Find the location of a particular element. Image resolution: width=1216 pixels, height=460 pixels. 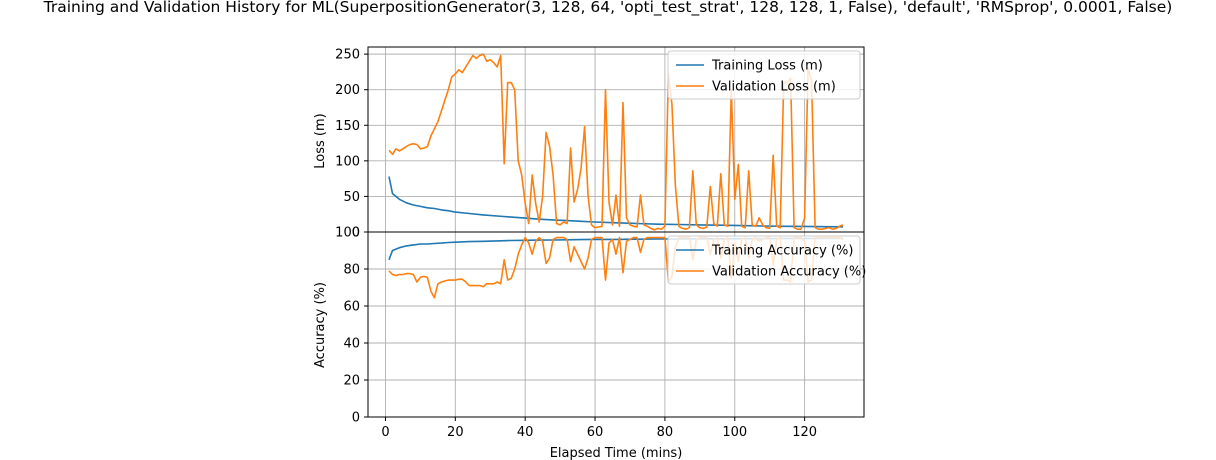

loss-y-tick-label: 50 is located at coordinates (351, 197).